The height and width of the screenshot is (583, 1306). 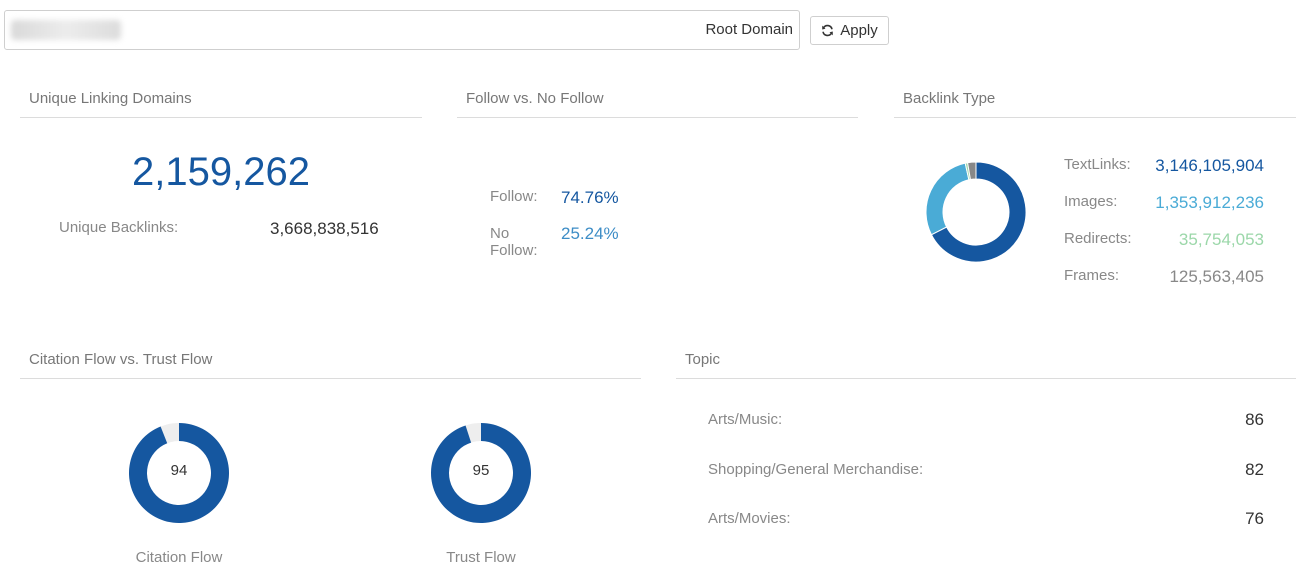 I want to click on refresh-icon, so click(x=828, y=30).